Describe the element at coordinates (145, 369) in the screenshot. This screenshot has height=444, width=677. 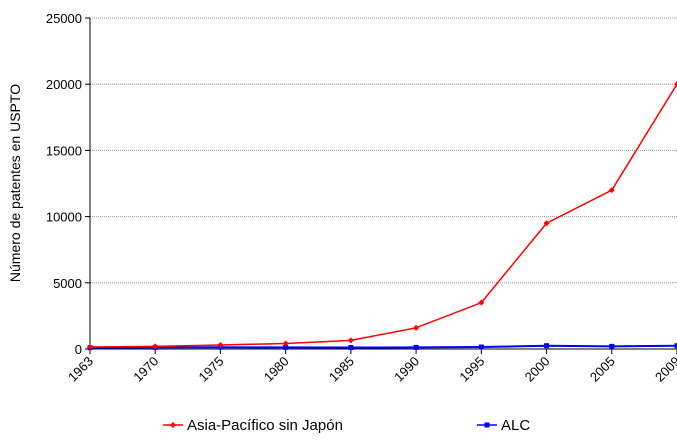
I see `x-tick-label: 1970` at that location.